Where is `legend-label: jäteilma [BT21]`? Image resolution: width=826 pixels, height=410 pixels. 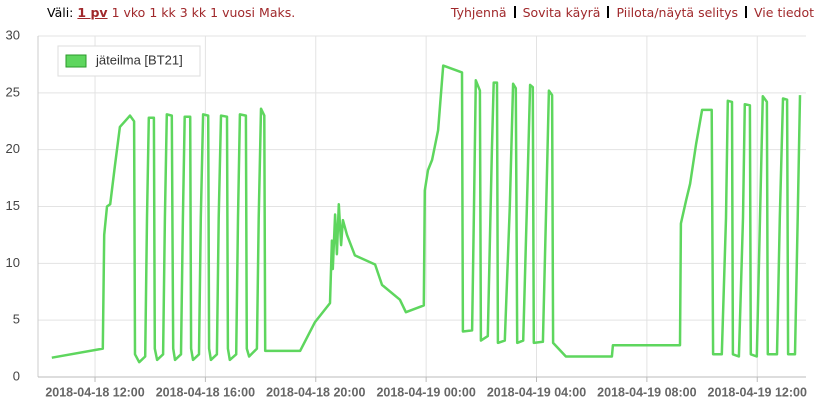 legend-label: jäteilma [BT21] is located at coordinates (139, 59).